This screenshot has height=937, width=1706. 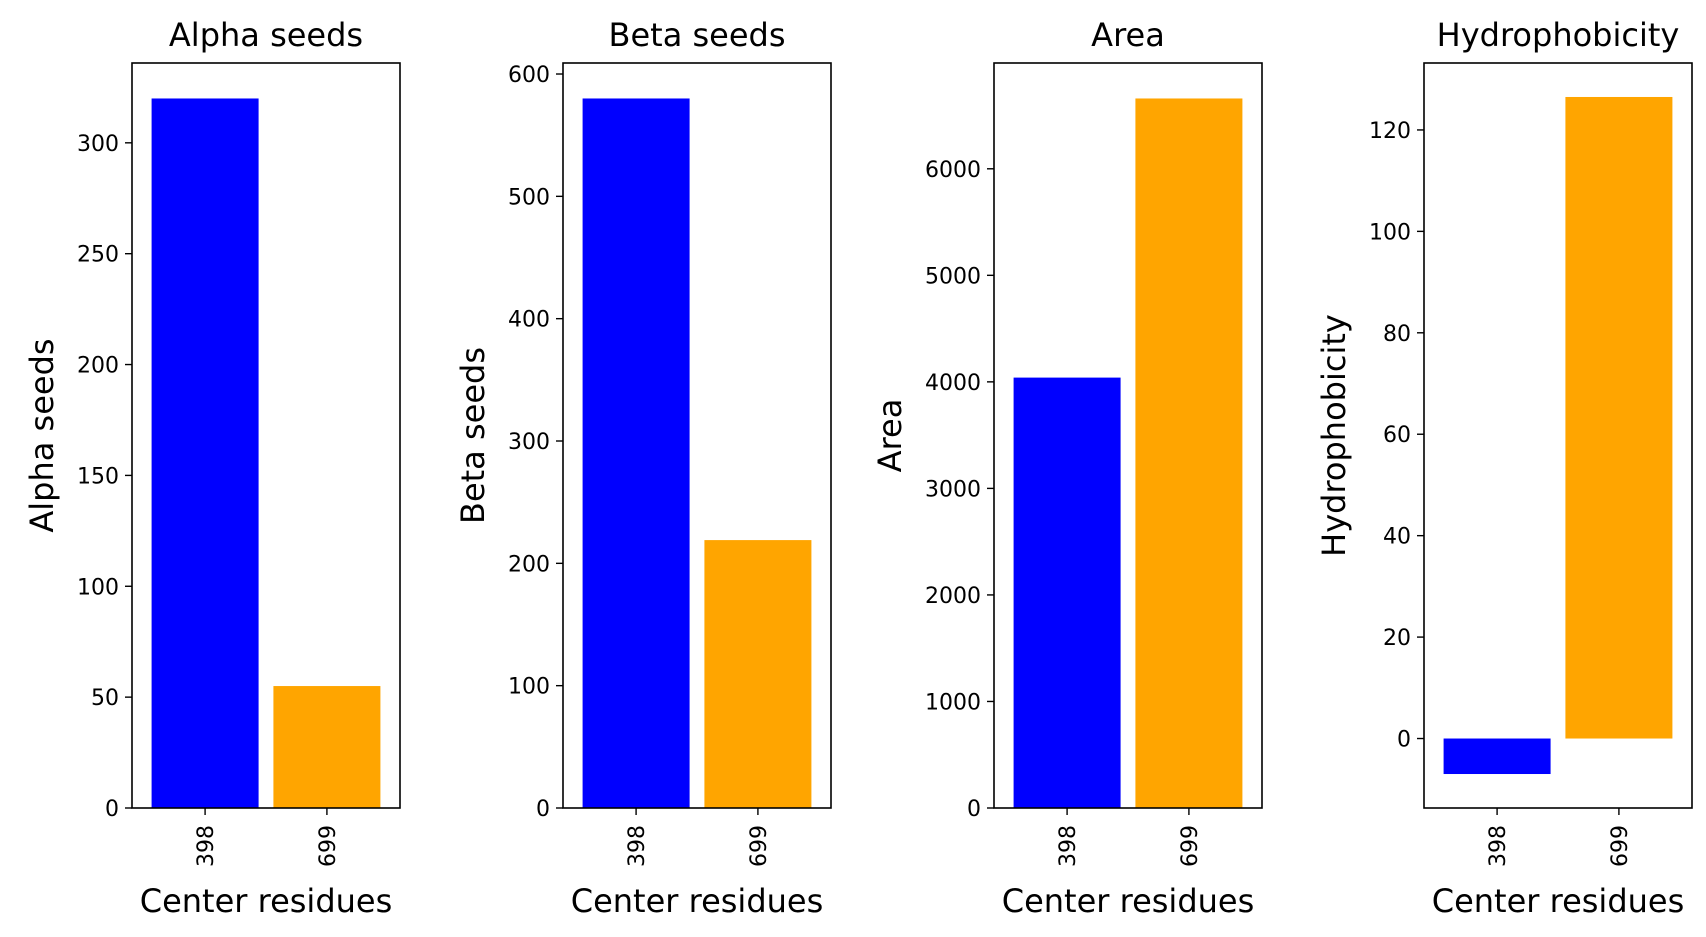 I want to click on y-tick-label: 5000, so click(x=953, y=276).